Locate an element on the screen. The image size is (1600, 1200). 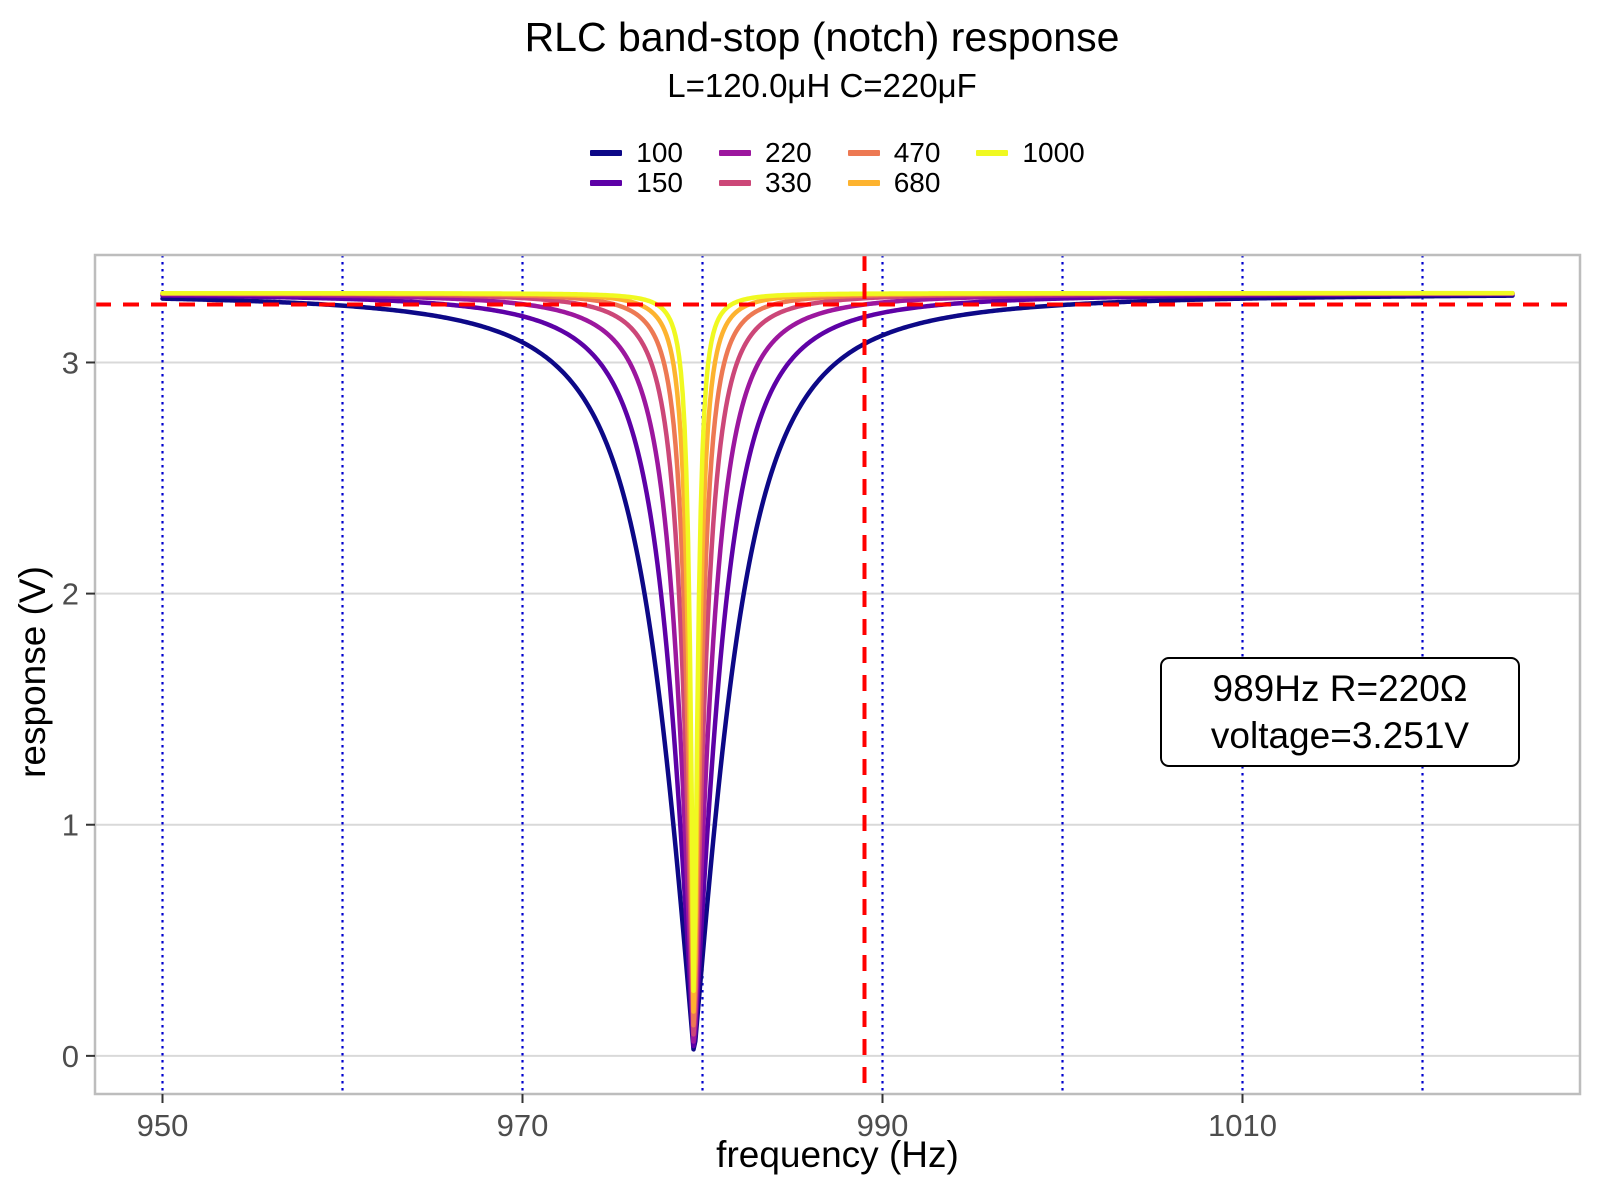
x-axis-title: frequency (Hz) is located at coordinates (837, 1154).